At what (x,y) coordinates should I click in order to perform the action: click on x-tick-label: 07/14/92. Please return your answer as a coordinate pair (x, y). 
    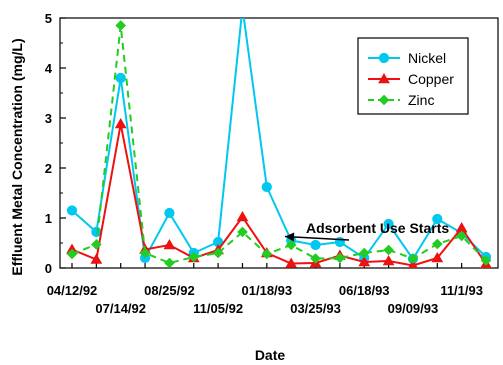
    Looking at the image, I should click on (120, 308).